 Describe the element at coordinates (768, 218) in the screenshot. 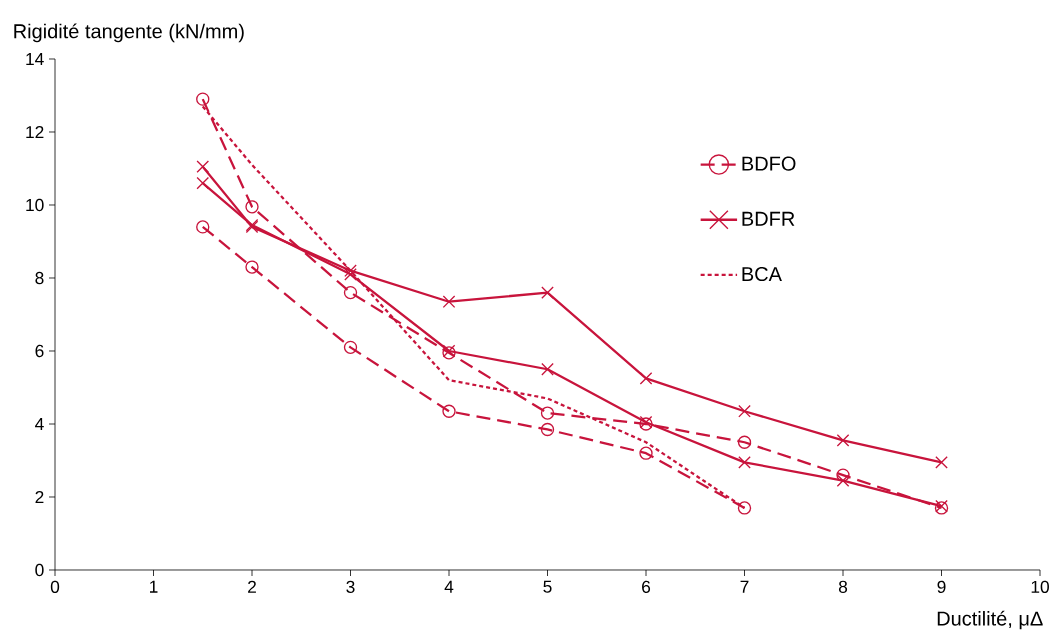

I see `legend-label: BDFR` at that location.